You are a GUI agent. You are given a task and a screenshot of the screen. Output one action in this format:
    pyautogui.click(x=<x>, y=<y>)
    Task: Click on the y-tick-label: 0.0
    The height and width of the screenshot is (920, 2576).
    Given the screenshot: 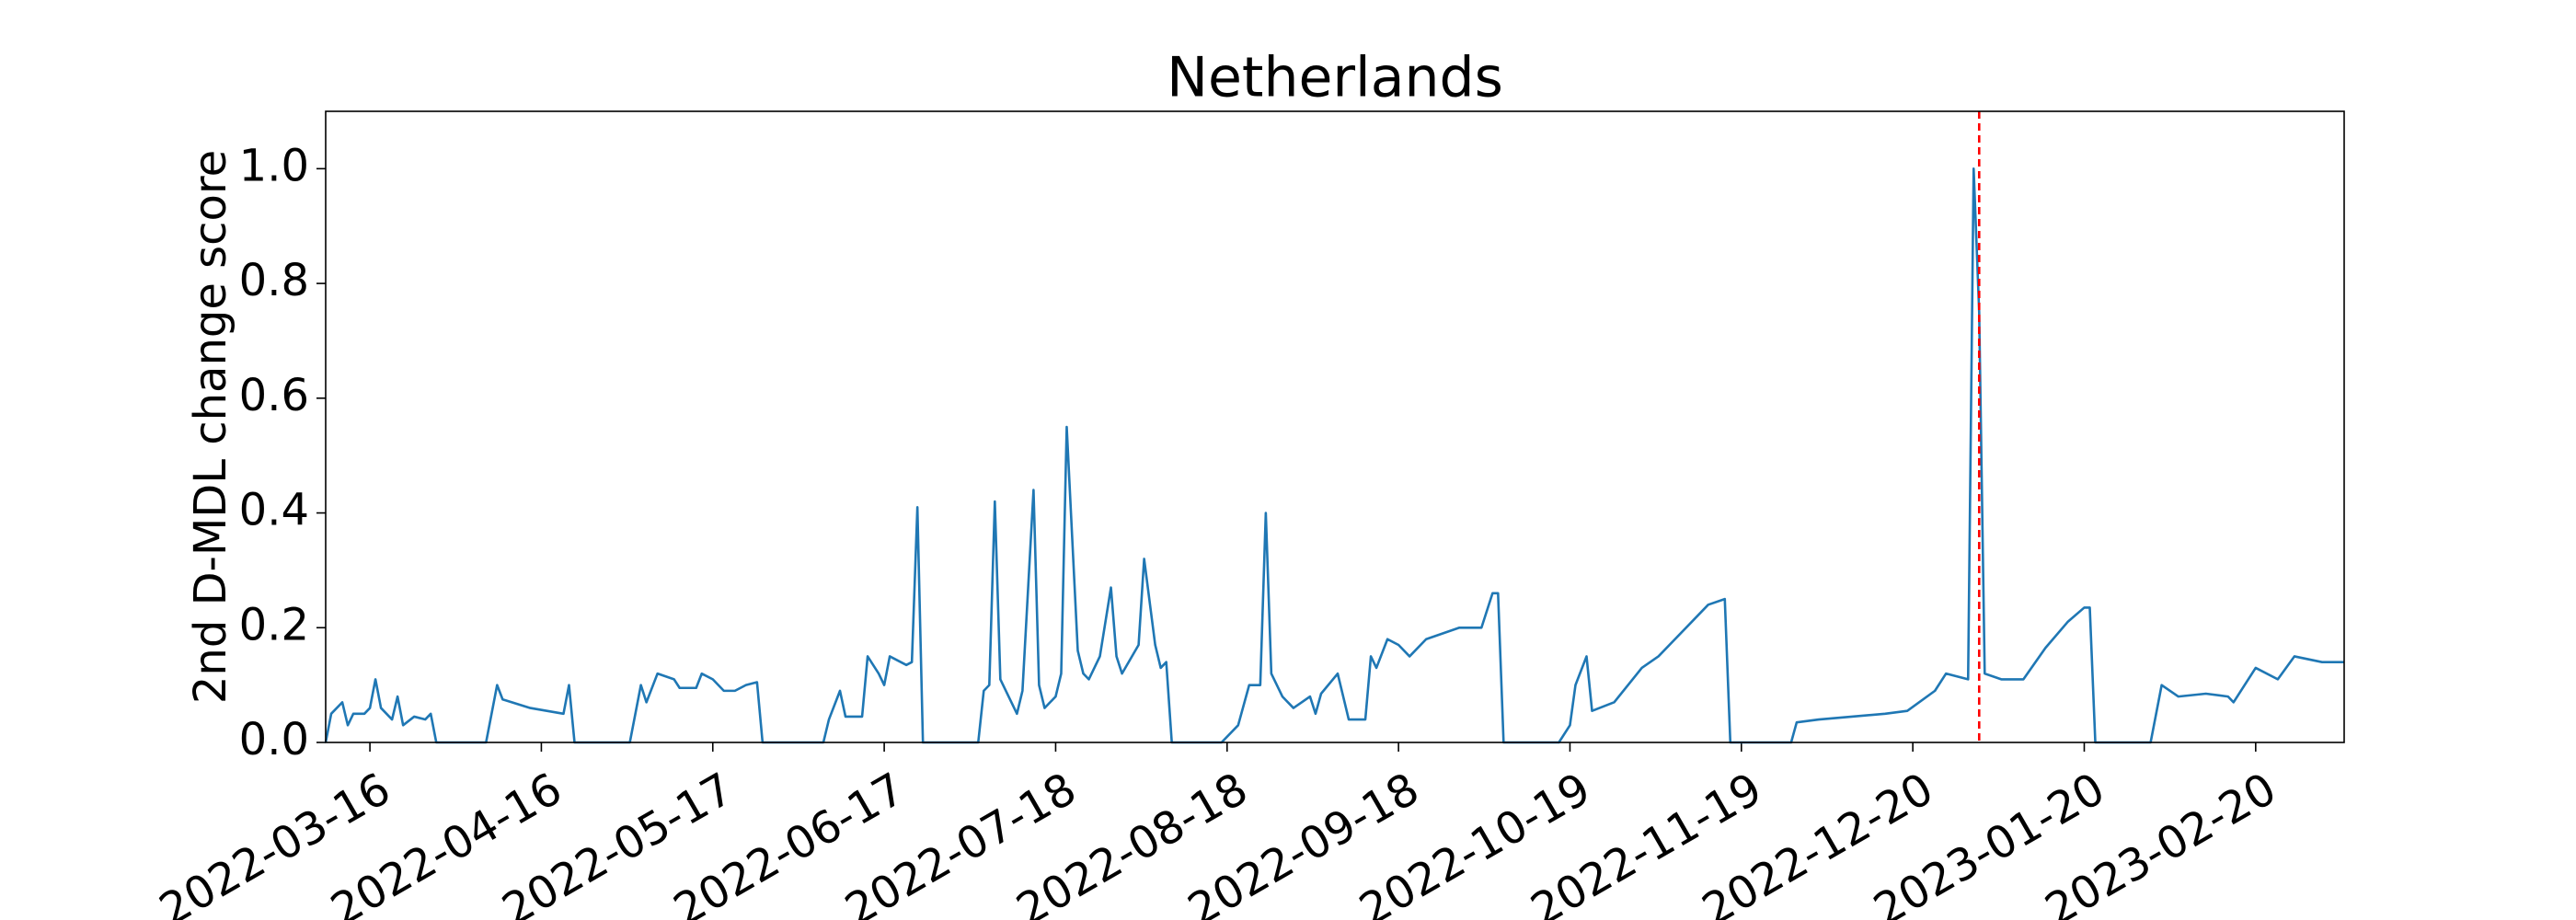 What is the action you would take?
    pyautogui.click(x=274, y=739)
    